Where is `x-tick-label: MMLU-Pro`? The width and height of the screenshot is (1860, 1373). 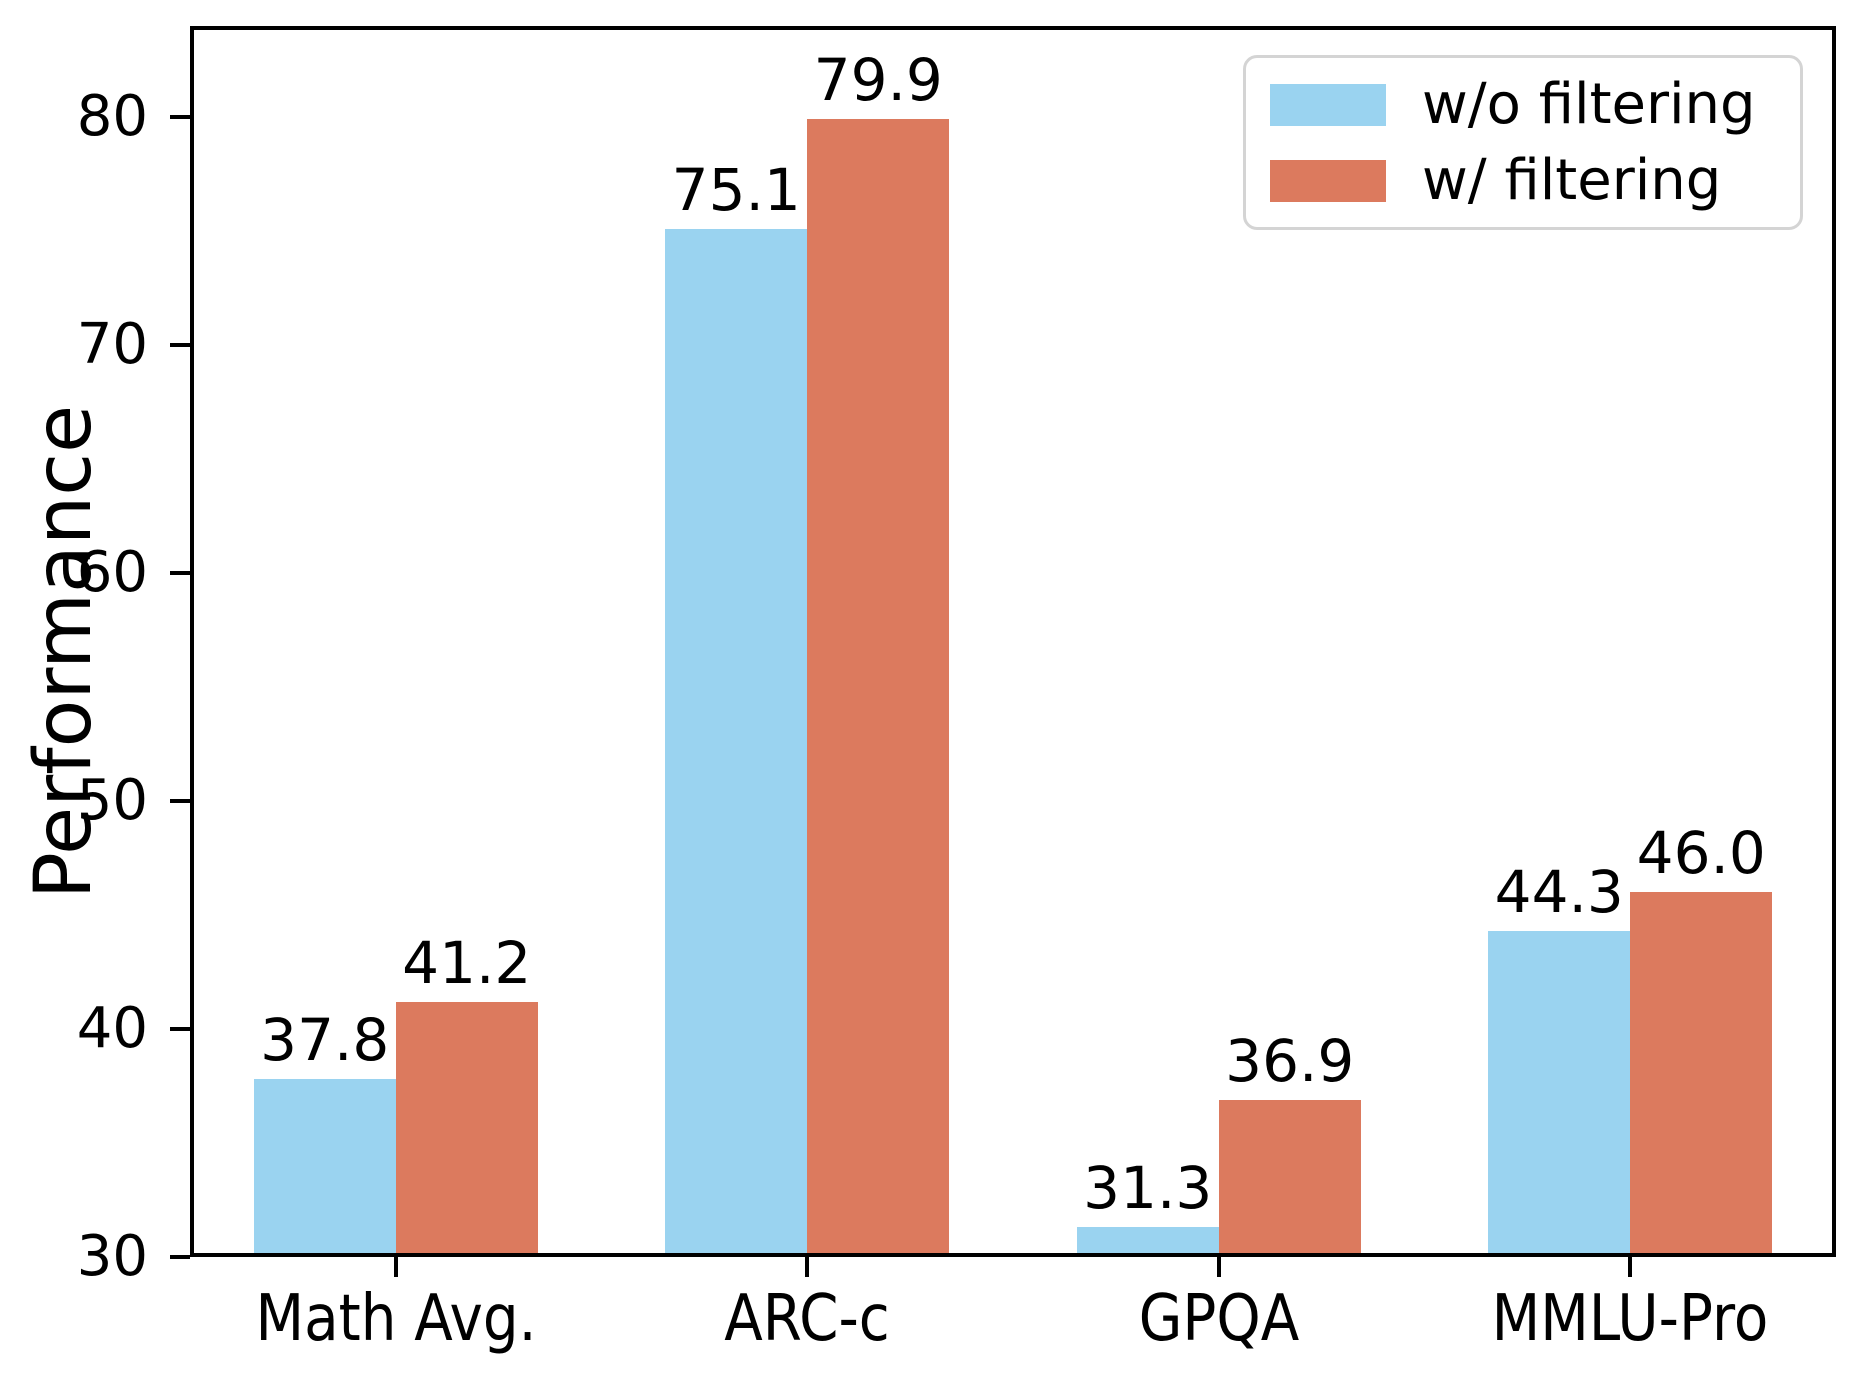 x-tick-label: MMLU-Pro is located at coordinates (1630, 1319).